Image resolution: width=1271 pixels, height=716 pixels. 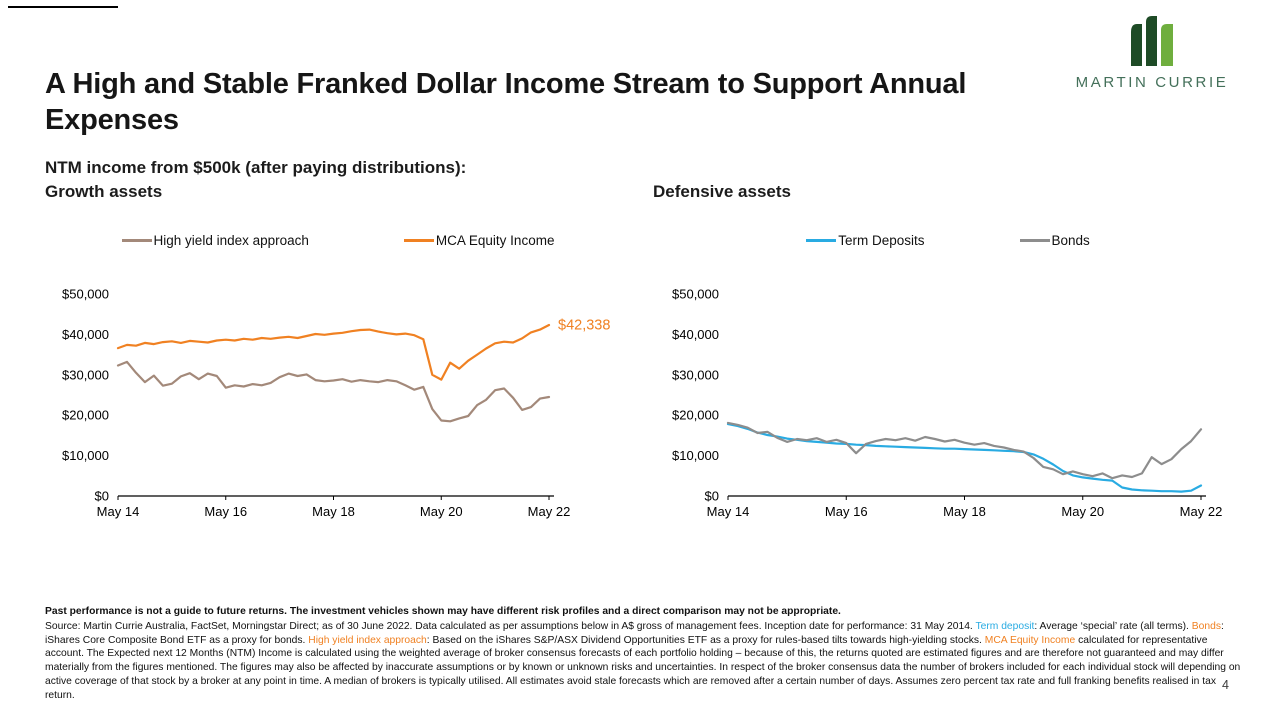 What do you see at coordinates (1152, 41) in the screenshot?
I see `martin-currie-logo-icon` at bounding box center [1152, 41].